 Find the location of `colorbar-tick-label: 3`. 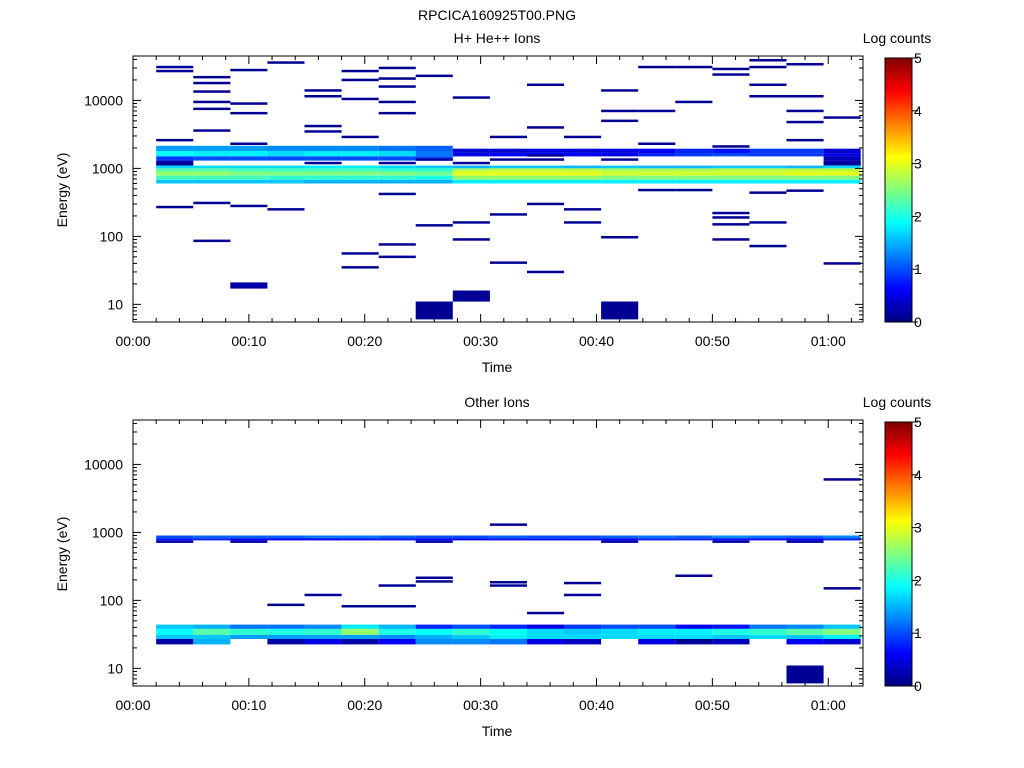

colorbar-tick-label: 3 is located at coordinates (918, 528).